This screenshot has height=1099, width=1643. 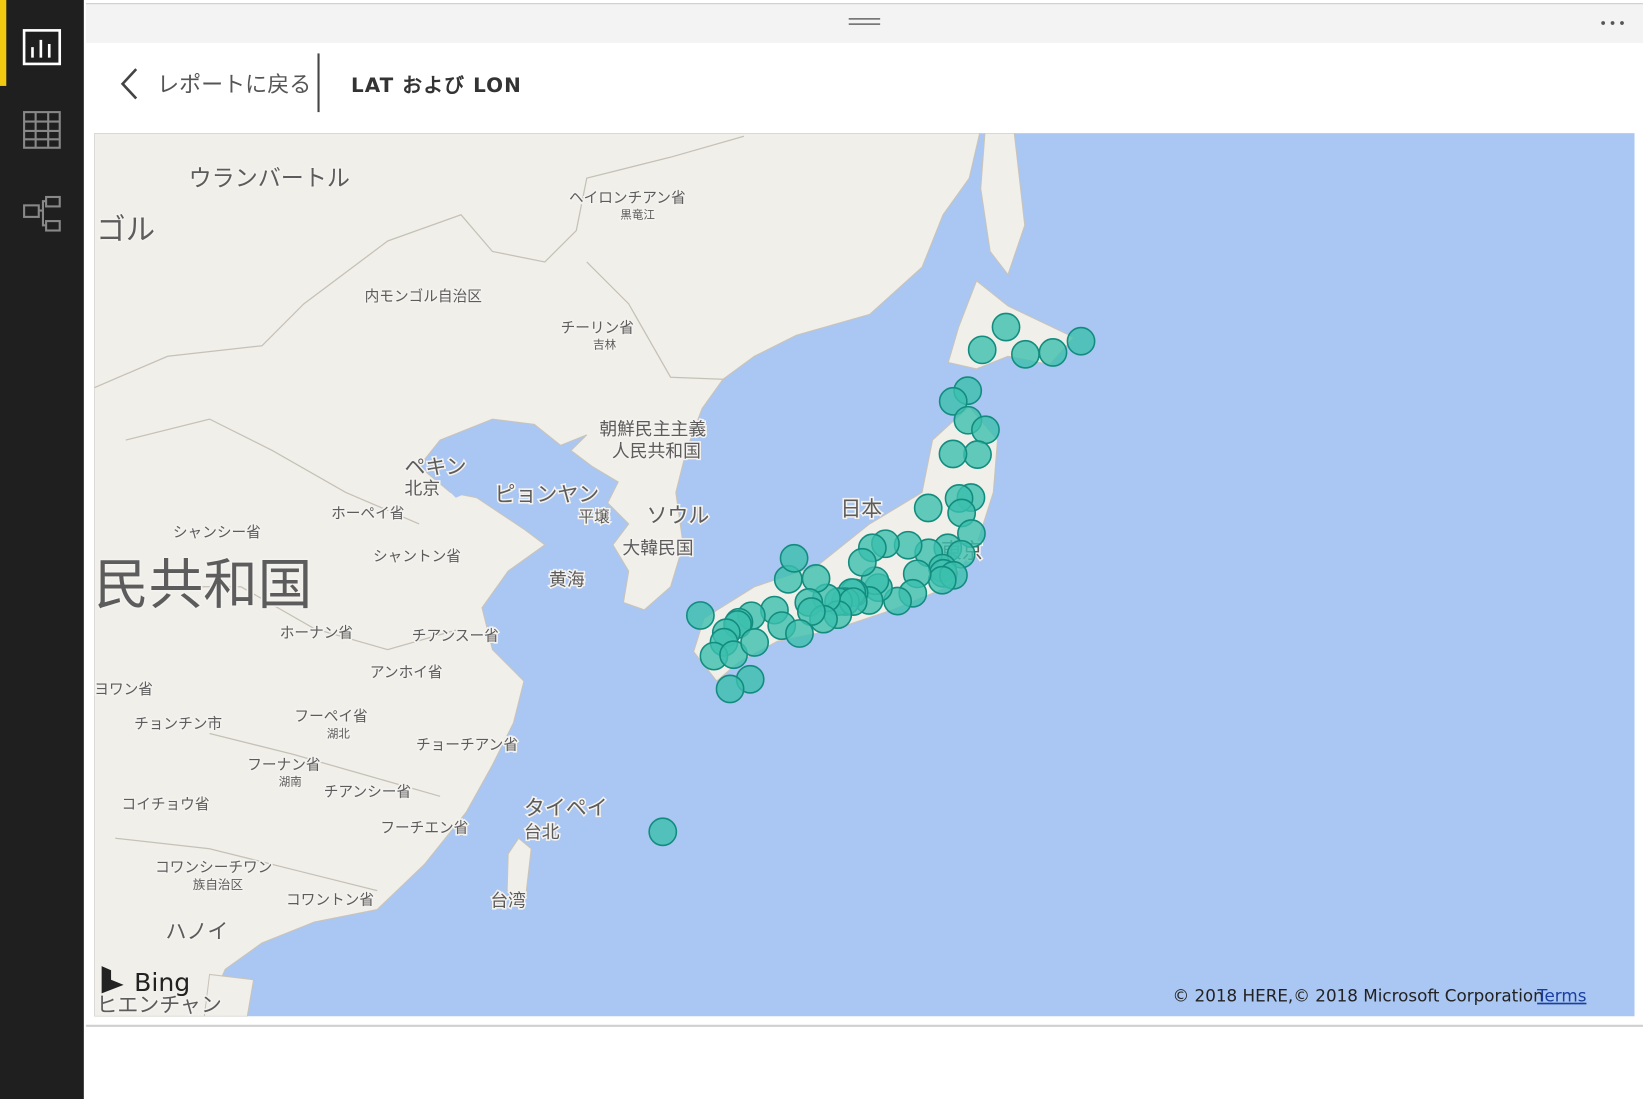 What do you see at coordinates (367, 513) in the screenshot?
I see `map-label: ホーペイ省` at bounding box center [367, 513].